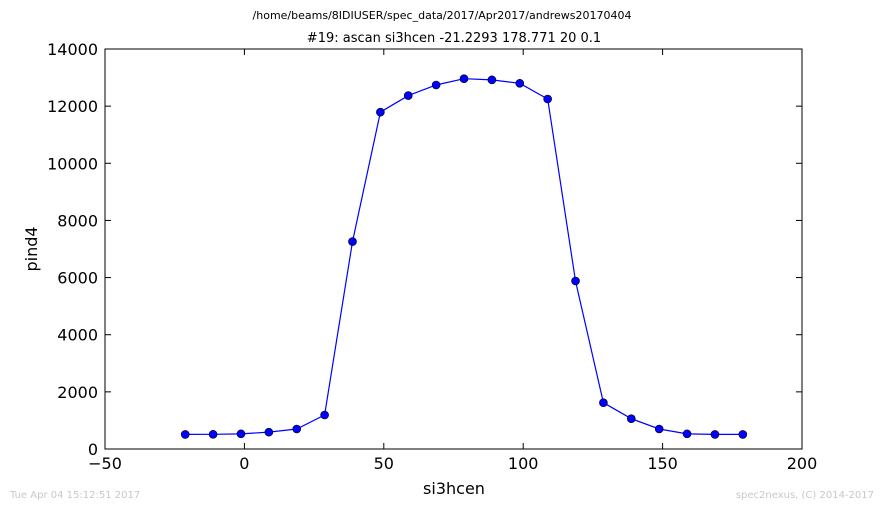 Image resolution: width=884 pixels, height=509 pixels. I want to click on y-tick-label: 10000, so click(72, 163).